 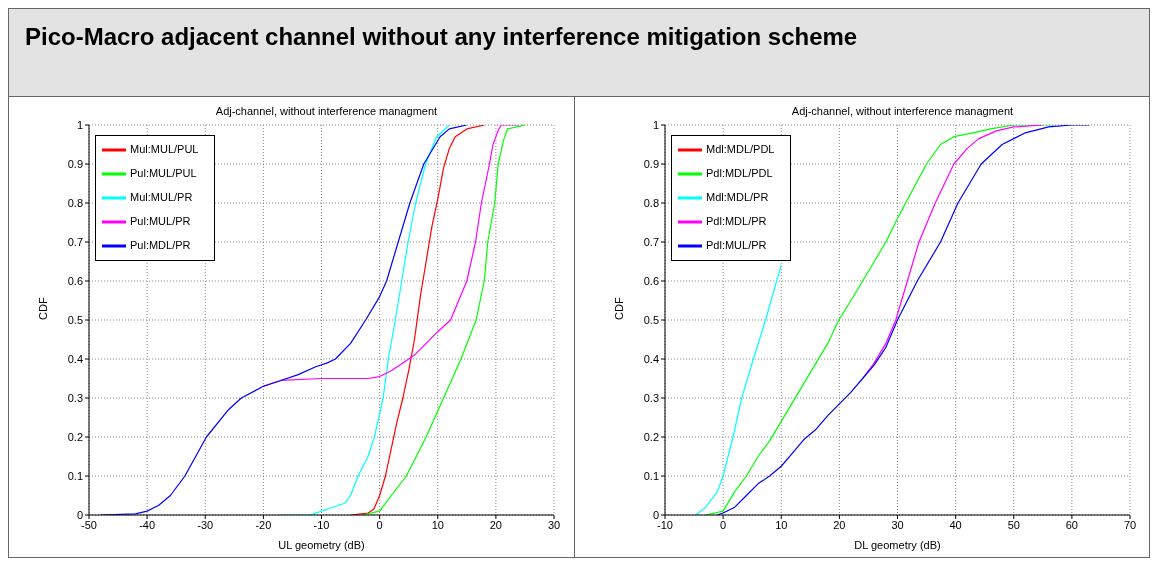 What do you see at coordinates (205, 524) in the screenshot?
I see `x-tick-label: -30` at bounding box center [205, 524].